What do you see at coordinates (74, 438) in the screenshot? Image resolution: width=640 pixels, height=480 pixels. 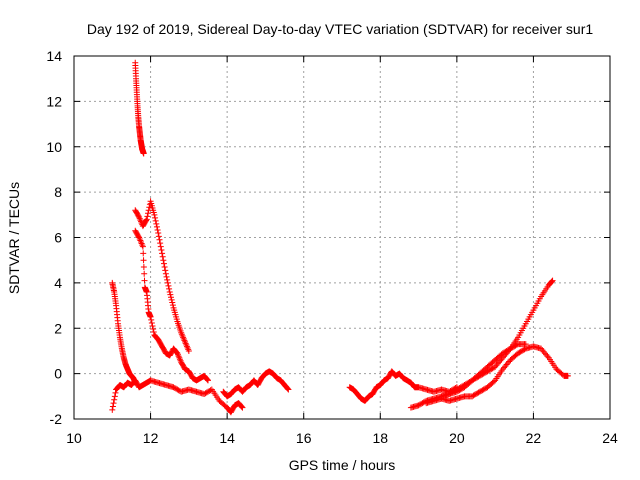 I see `x-tick-label: 10` at bounding box center [74, 438].